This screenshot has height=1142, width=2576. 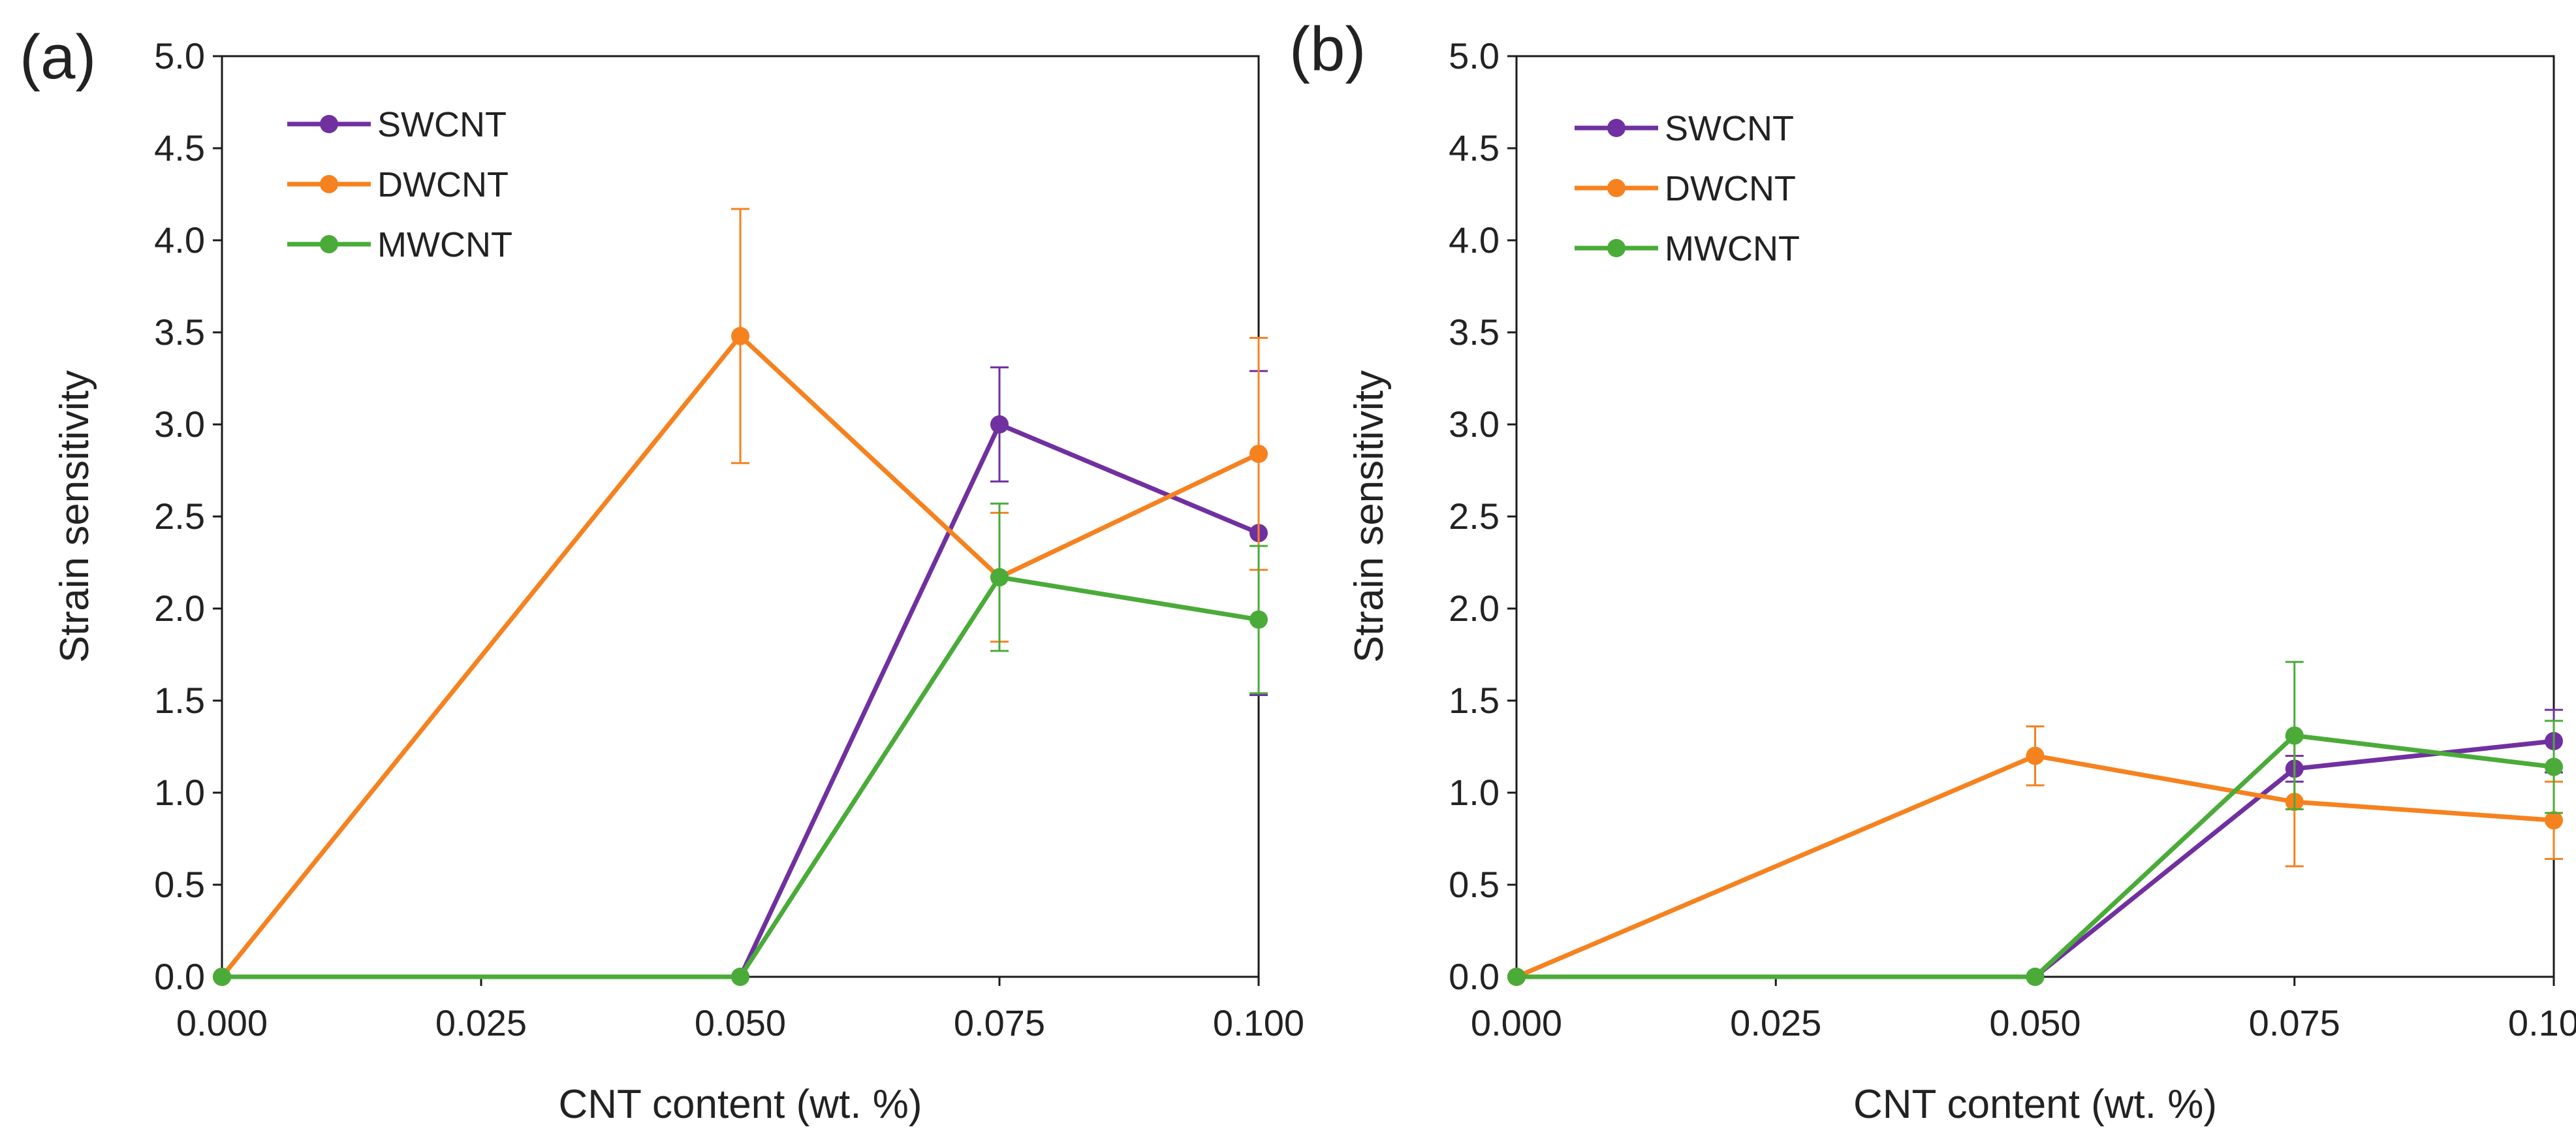 I want to click on series-line-dwcnt, so click(x=2034, y=866).